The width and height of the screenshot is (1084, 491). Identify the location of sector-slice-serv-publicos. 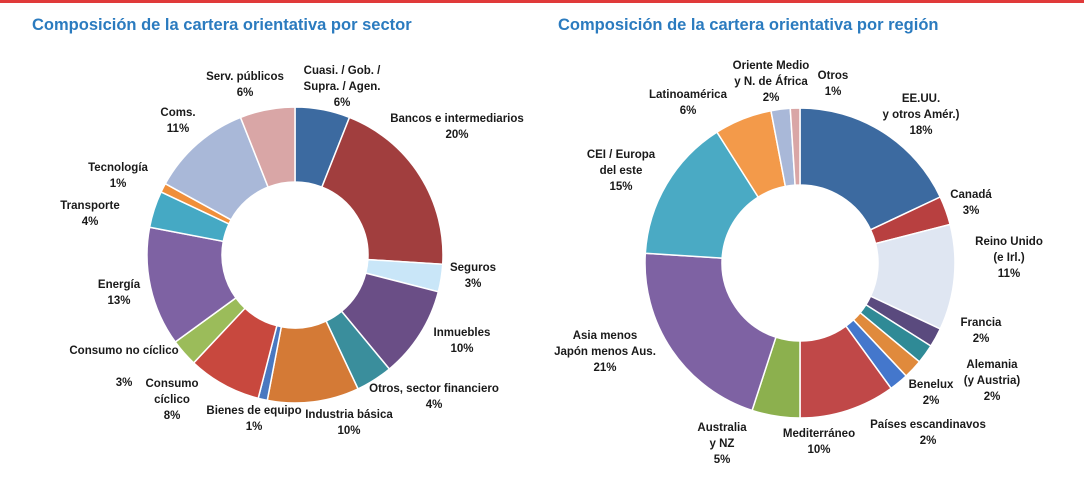
(267, 147).